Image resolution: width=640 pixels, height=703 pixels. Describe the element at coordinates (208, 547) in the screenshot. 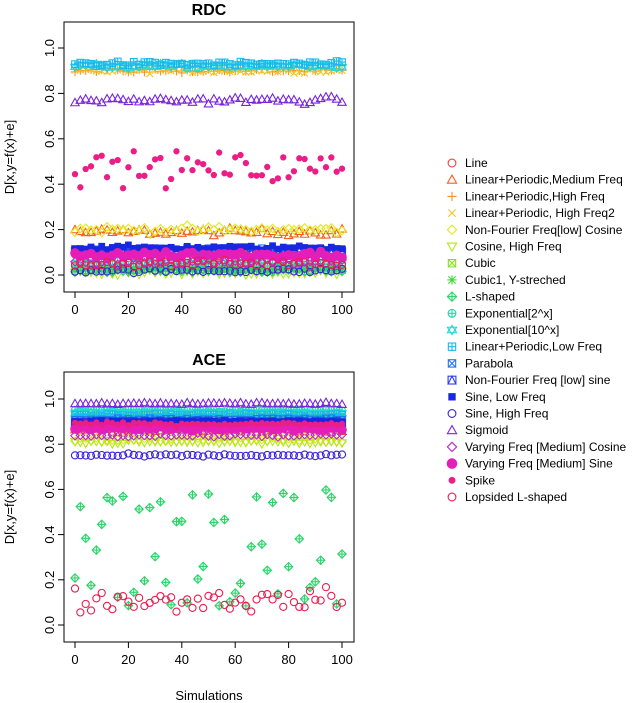

I see `series-l-shaped` at that location.